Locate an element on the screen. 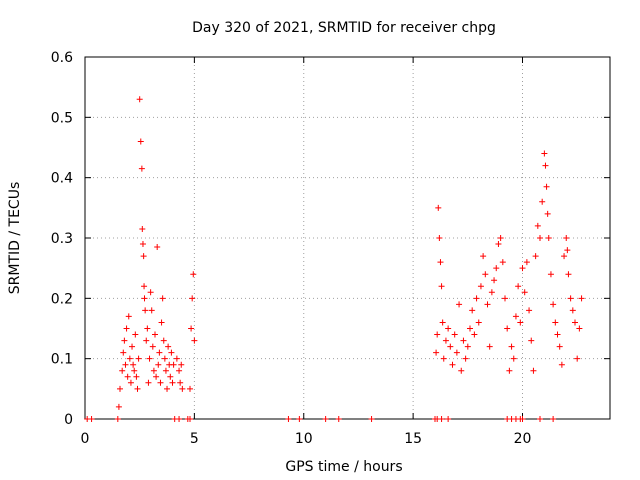  y-tick-label: 0 is located at coordinates (68, 420).